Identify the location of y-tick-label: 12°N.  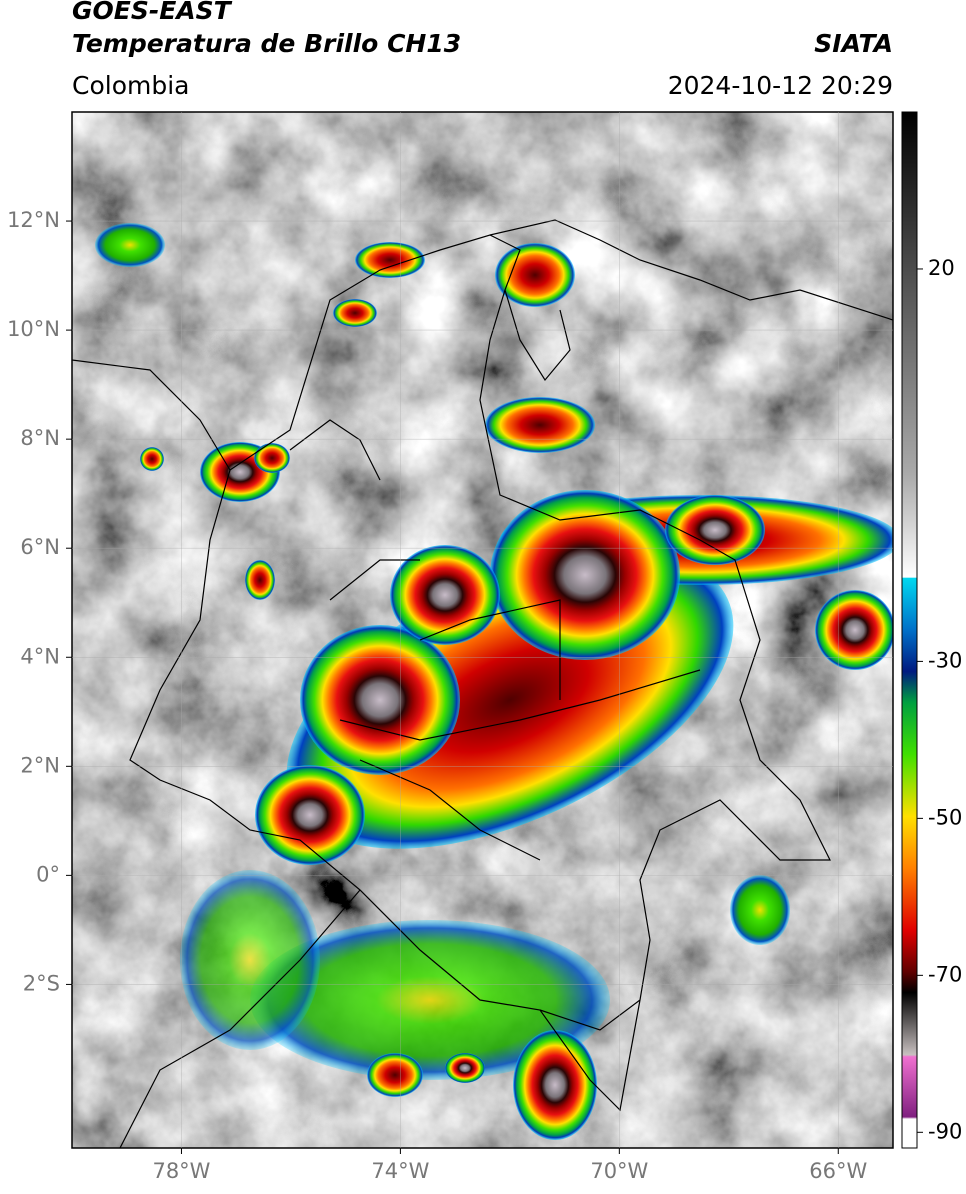
(33, 220).